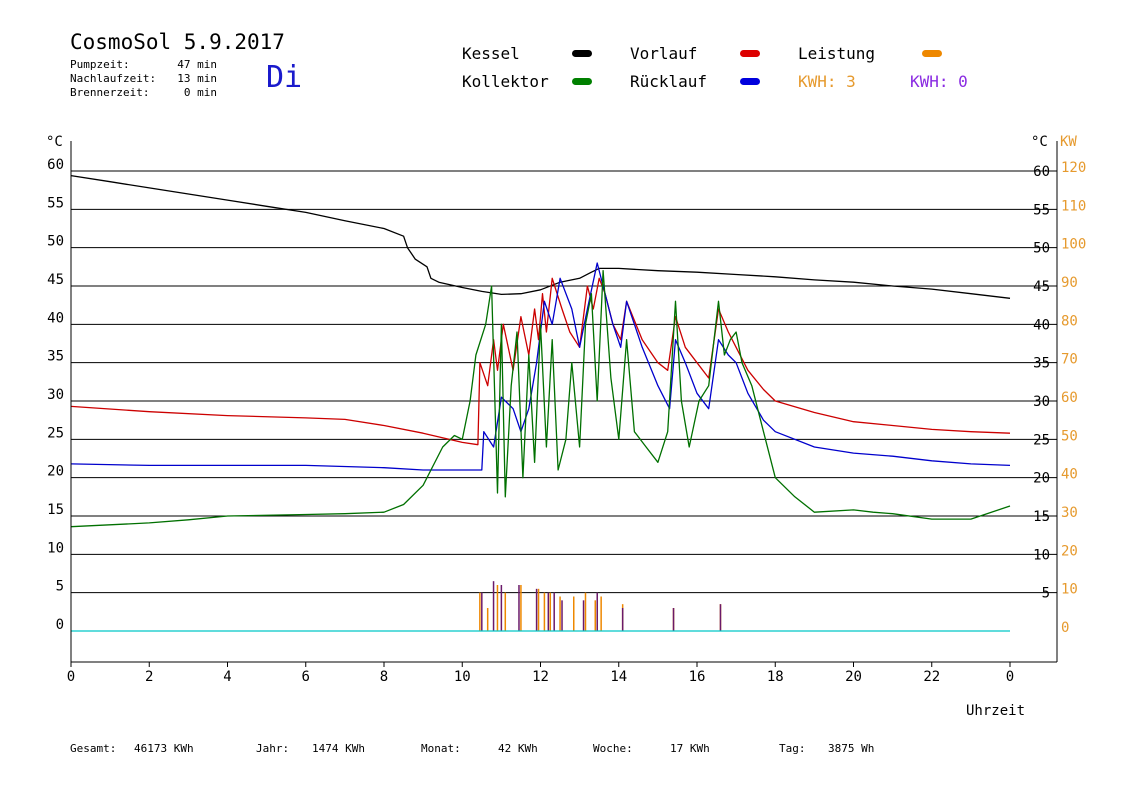  Describe the element at coordinates (664, 53) in the screenshot. I see `legend-label-vorlauf: Vorlauf` at that location.